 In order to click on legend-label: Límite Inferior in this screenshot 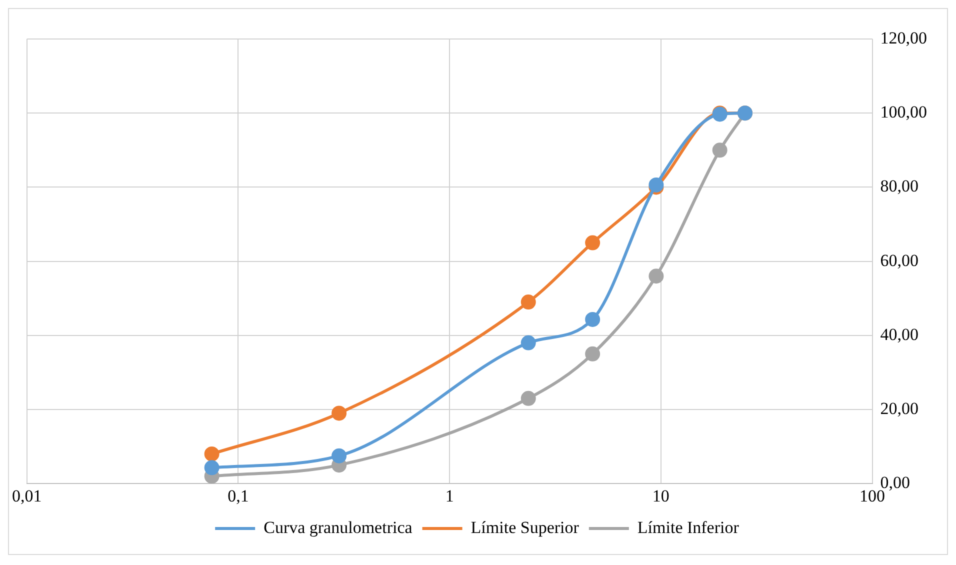, I will do `click(688, 527)`.